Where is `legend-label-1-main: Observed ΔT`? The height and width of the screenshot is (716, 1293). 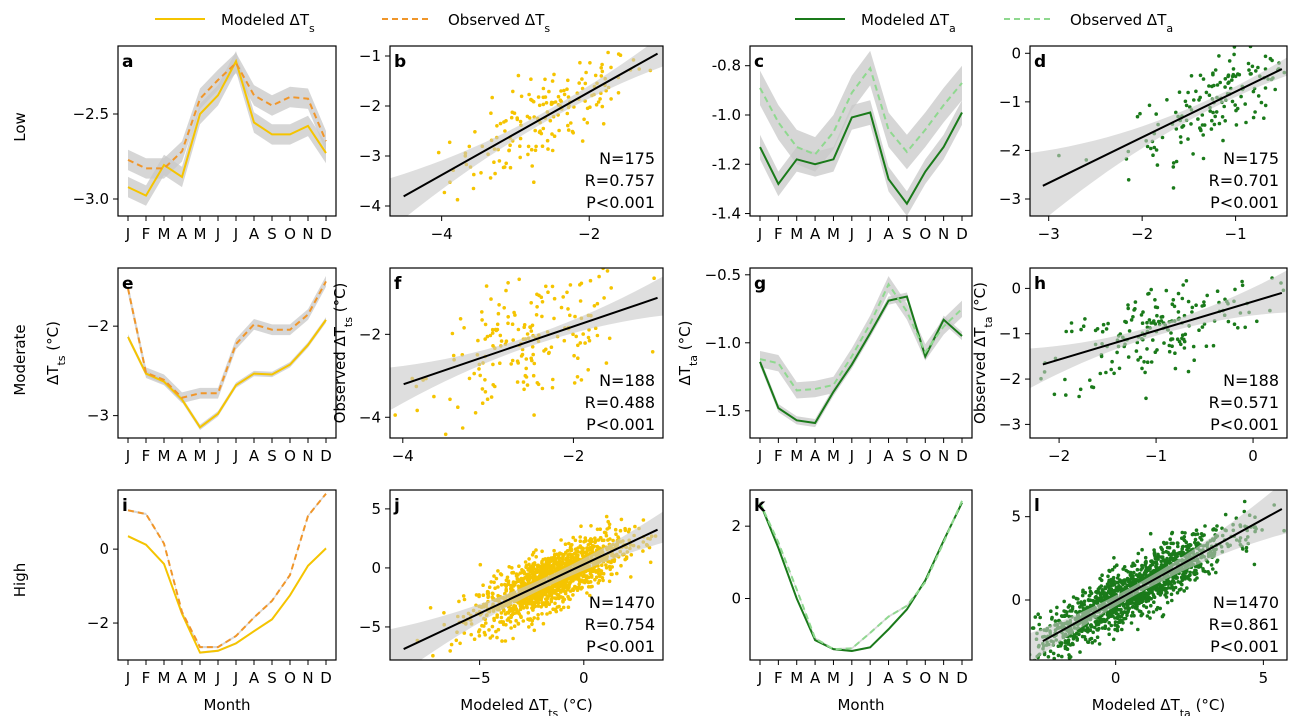 legend-label-1-main: Observed ΔT is located at coordinates (496, 20).